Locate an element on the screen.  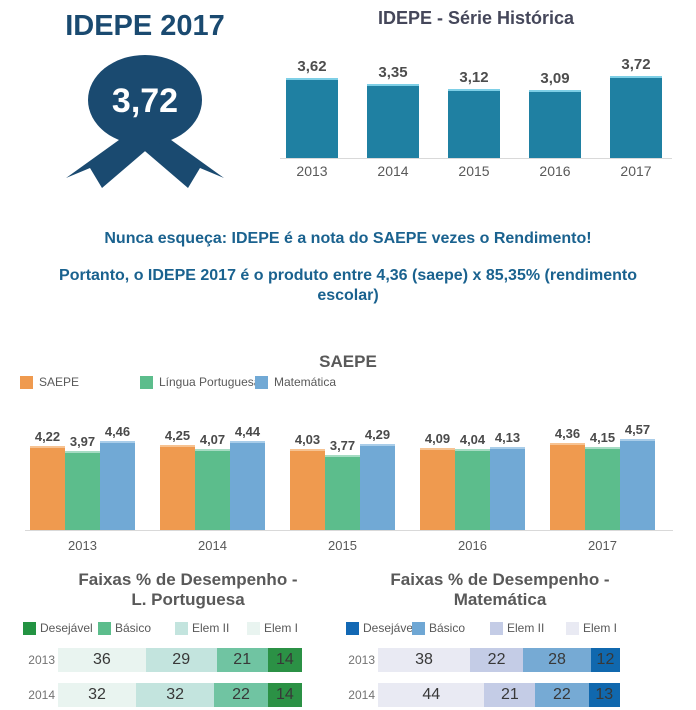
bar-value-label: 3,72 is located at coordinates (636, 65).